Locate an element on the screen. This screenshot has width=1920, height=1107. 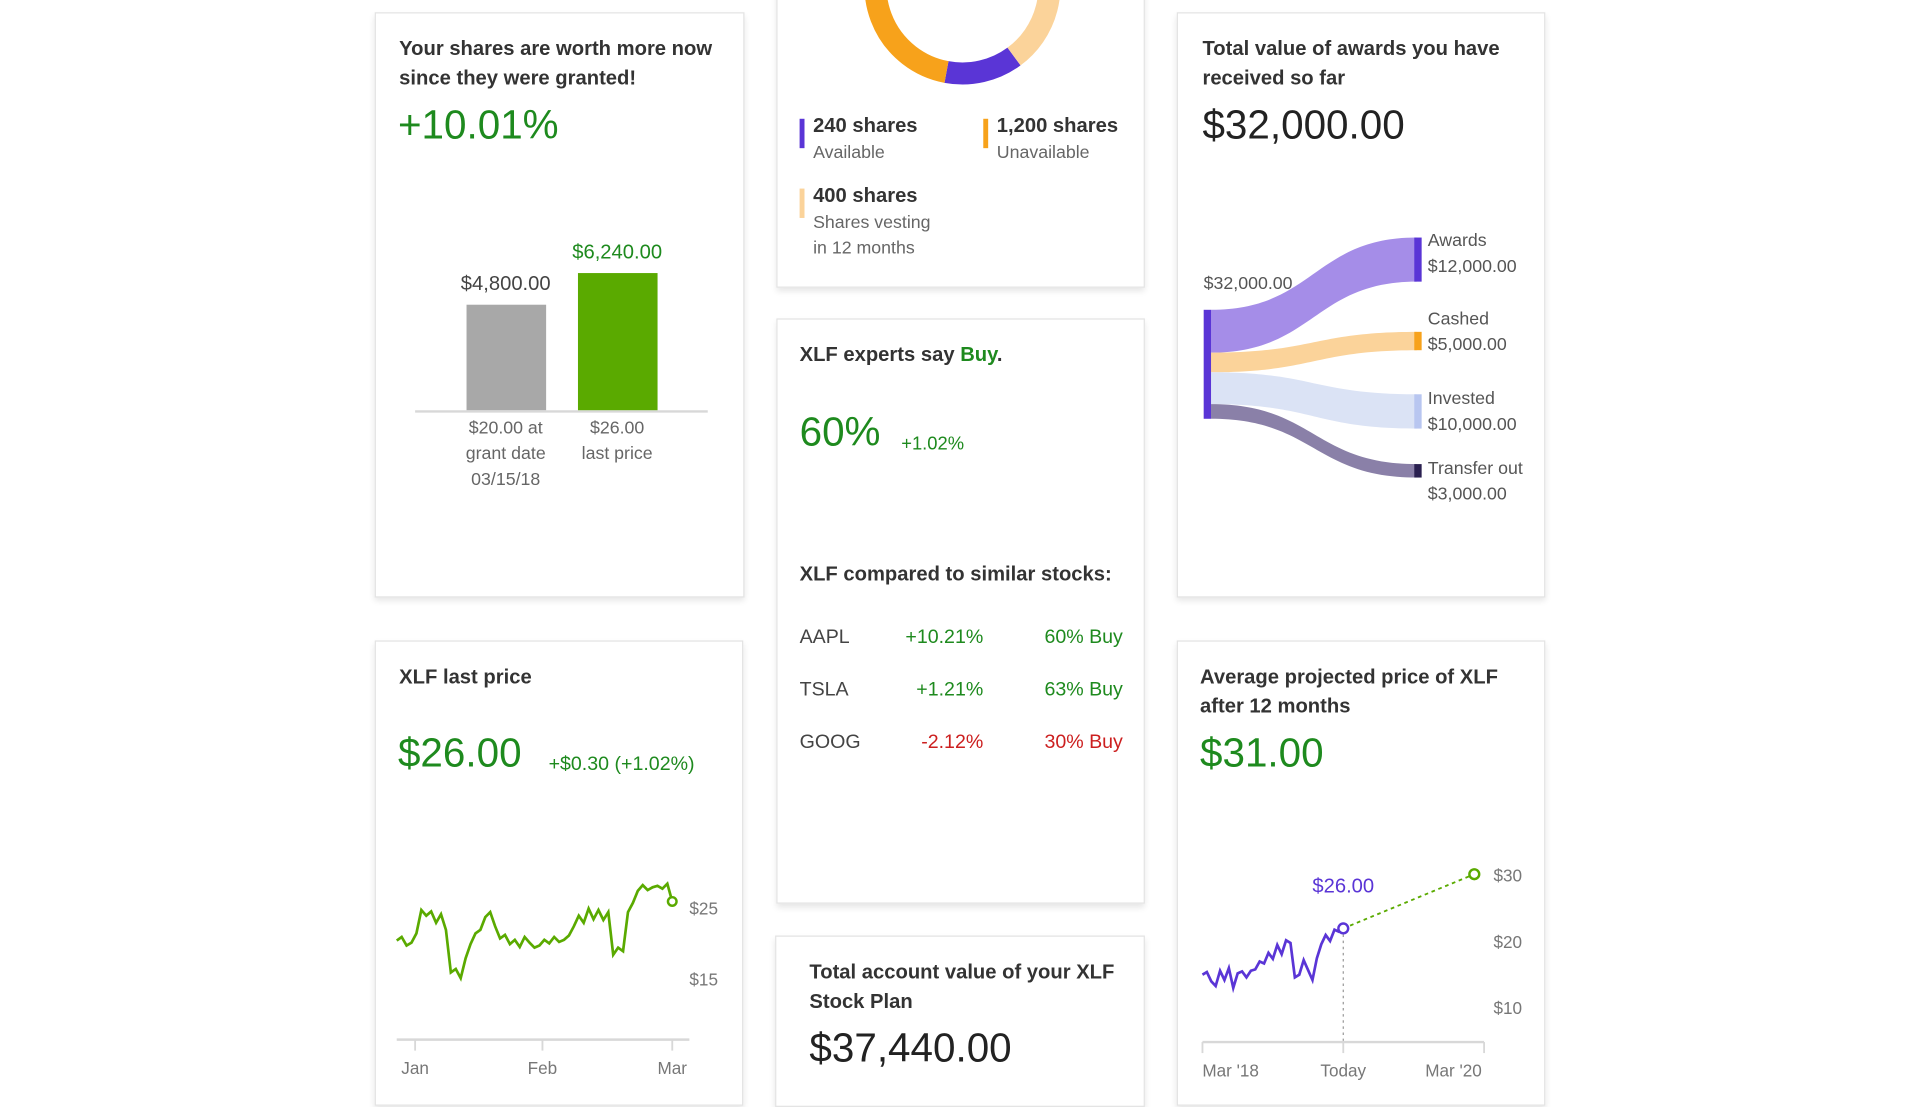
account-value: $37,440.00 is located at coordinates (910, 1047).